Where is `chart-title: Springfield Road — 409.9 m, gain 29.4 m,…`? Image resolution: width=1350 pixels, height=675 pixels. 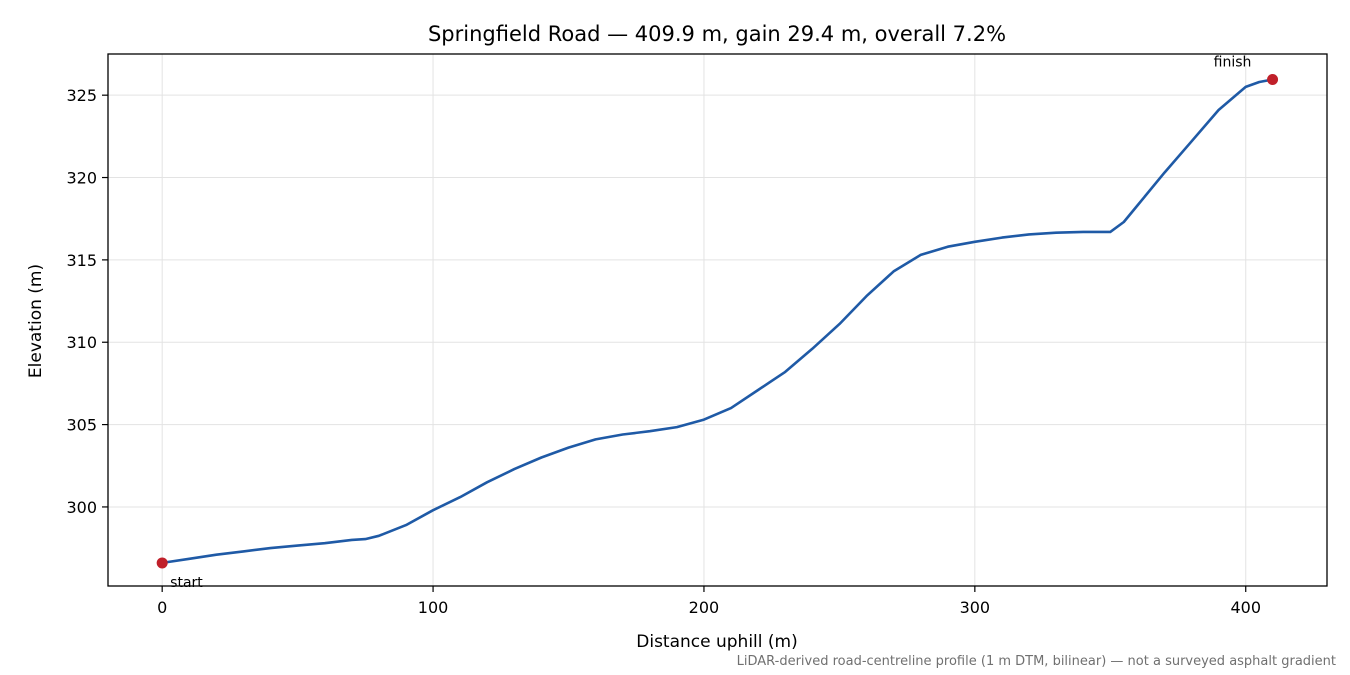
chart-title: Springfield Road — 409.9 m, gain 29.4 m,… is located at coordinates (717, 34).